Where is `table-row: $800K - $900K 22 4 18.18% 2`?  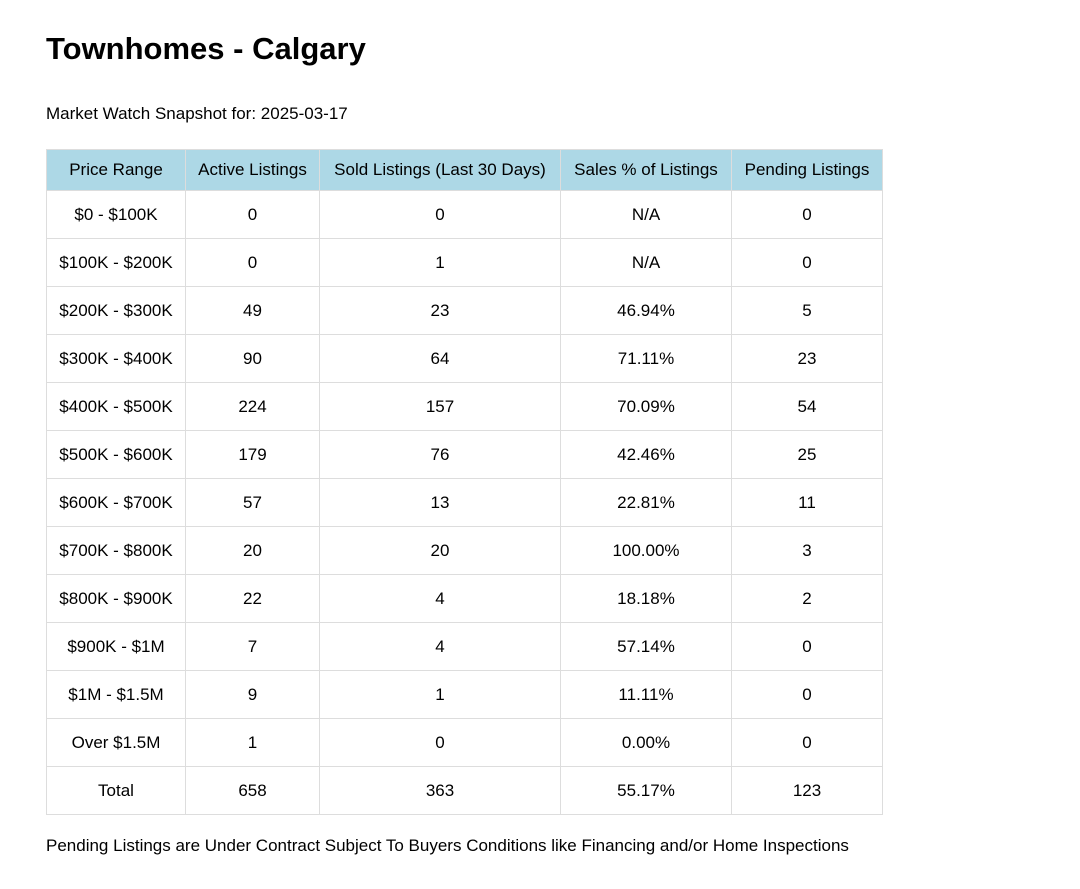 table-row: $800K - $900K 22 4 18.18% 2 is located at coordinates (464, 598).